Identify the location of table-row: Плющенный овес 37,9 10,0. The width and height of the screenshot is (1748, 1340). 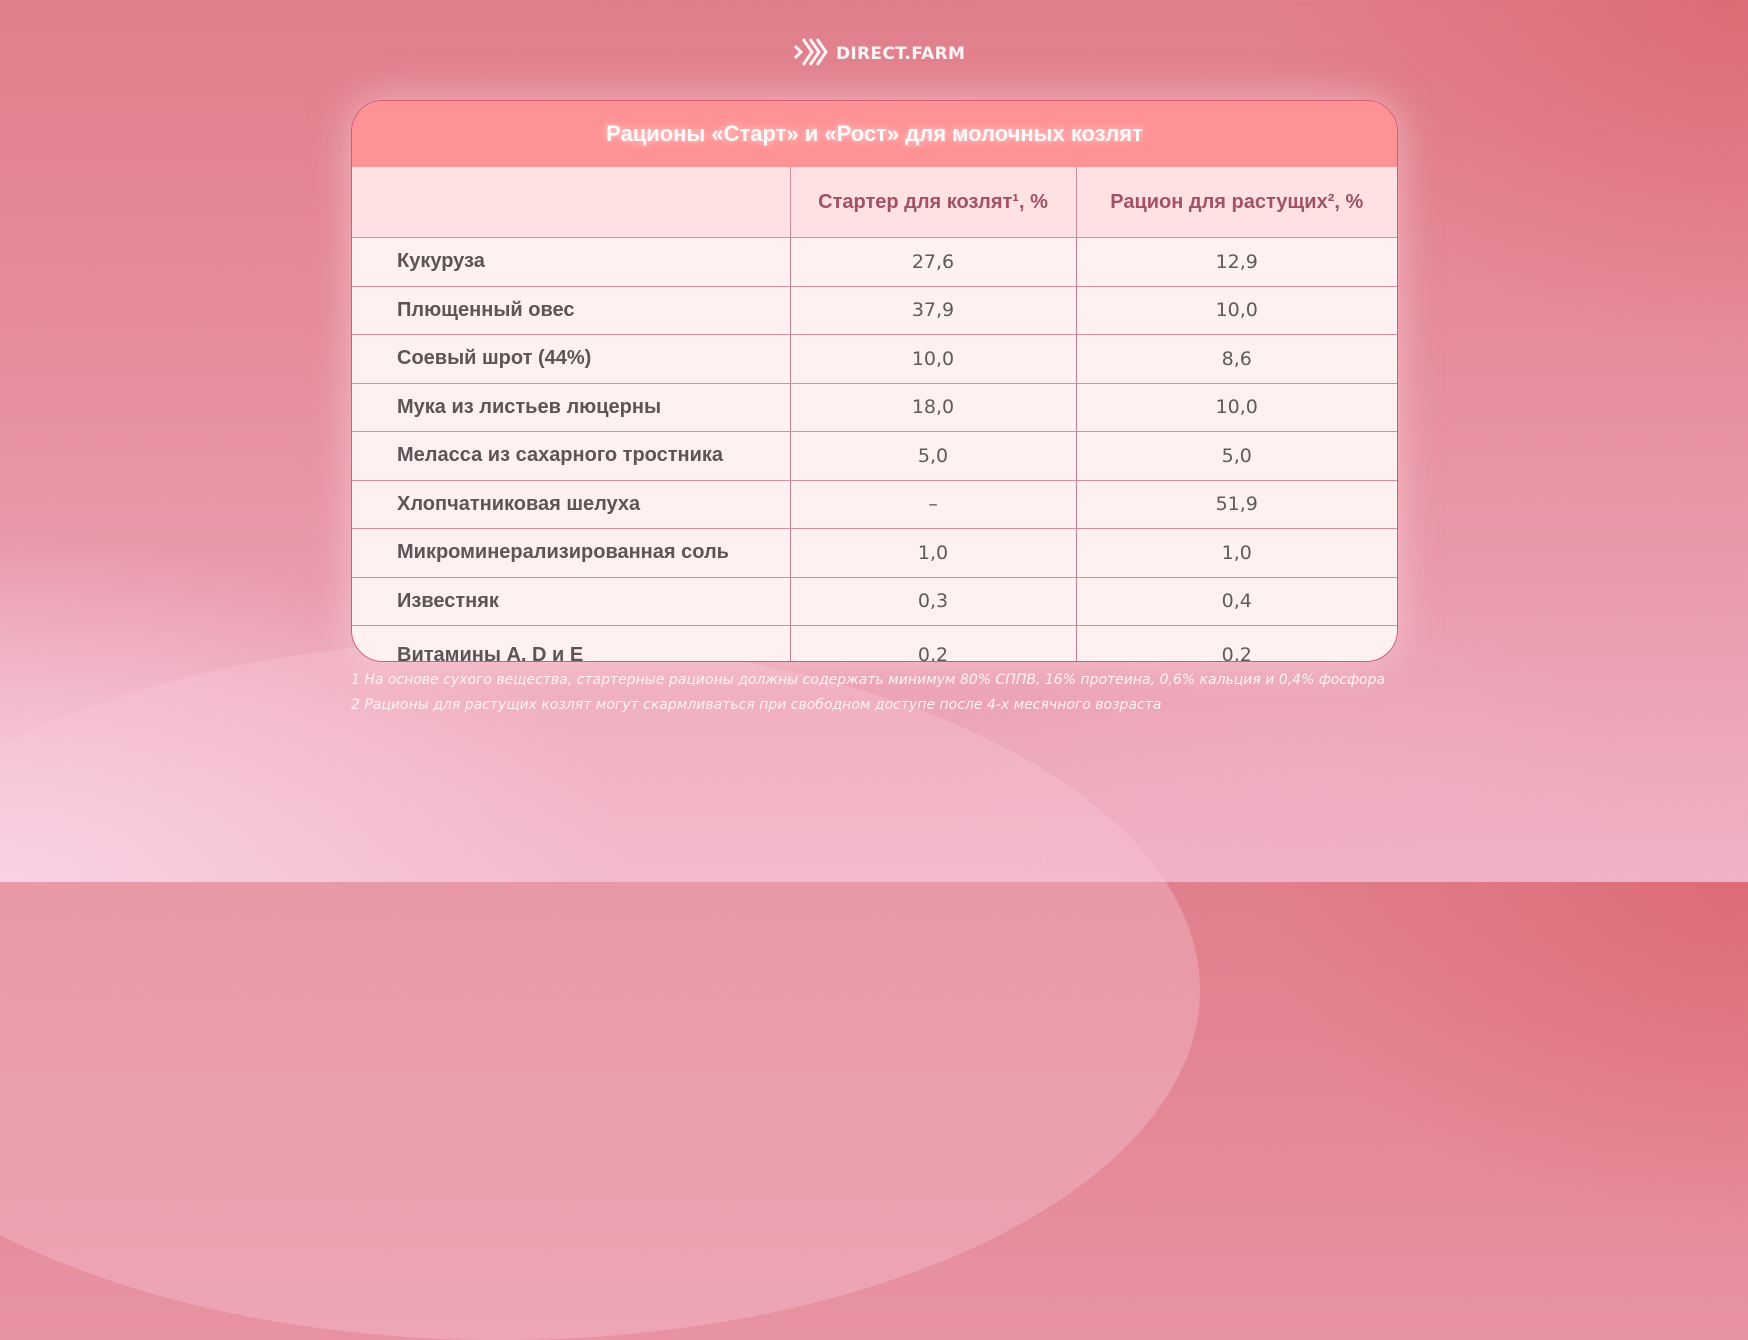
(874, 310).